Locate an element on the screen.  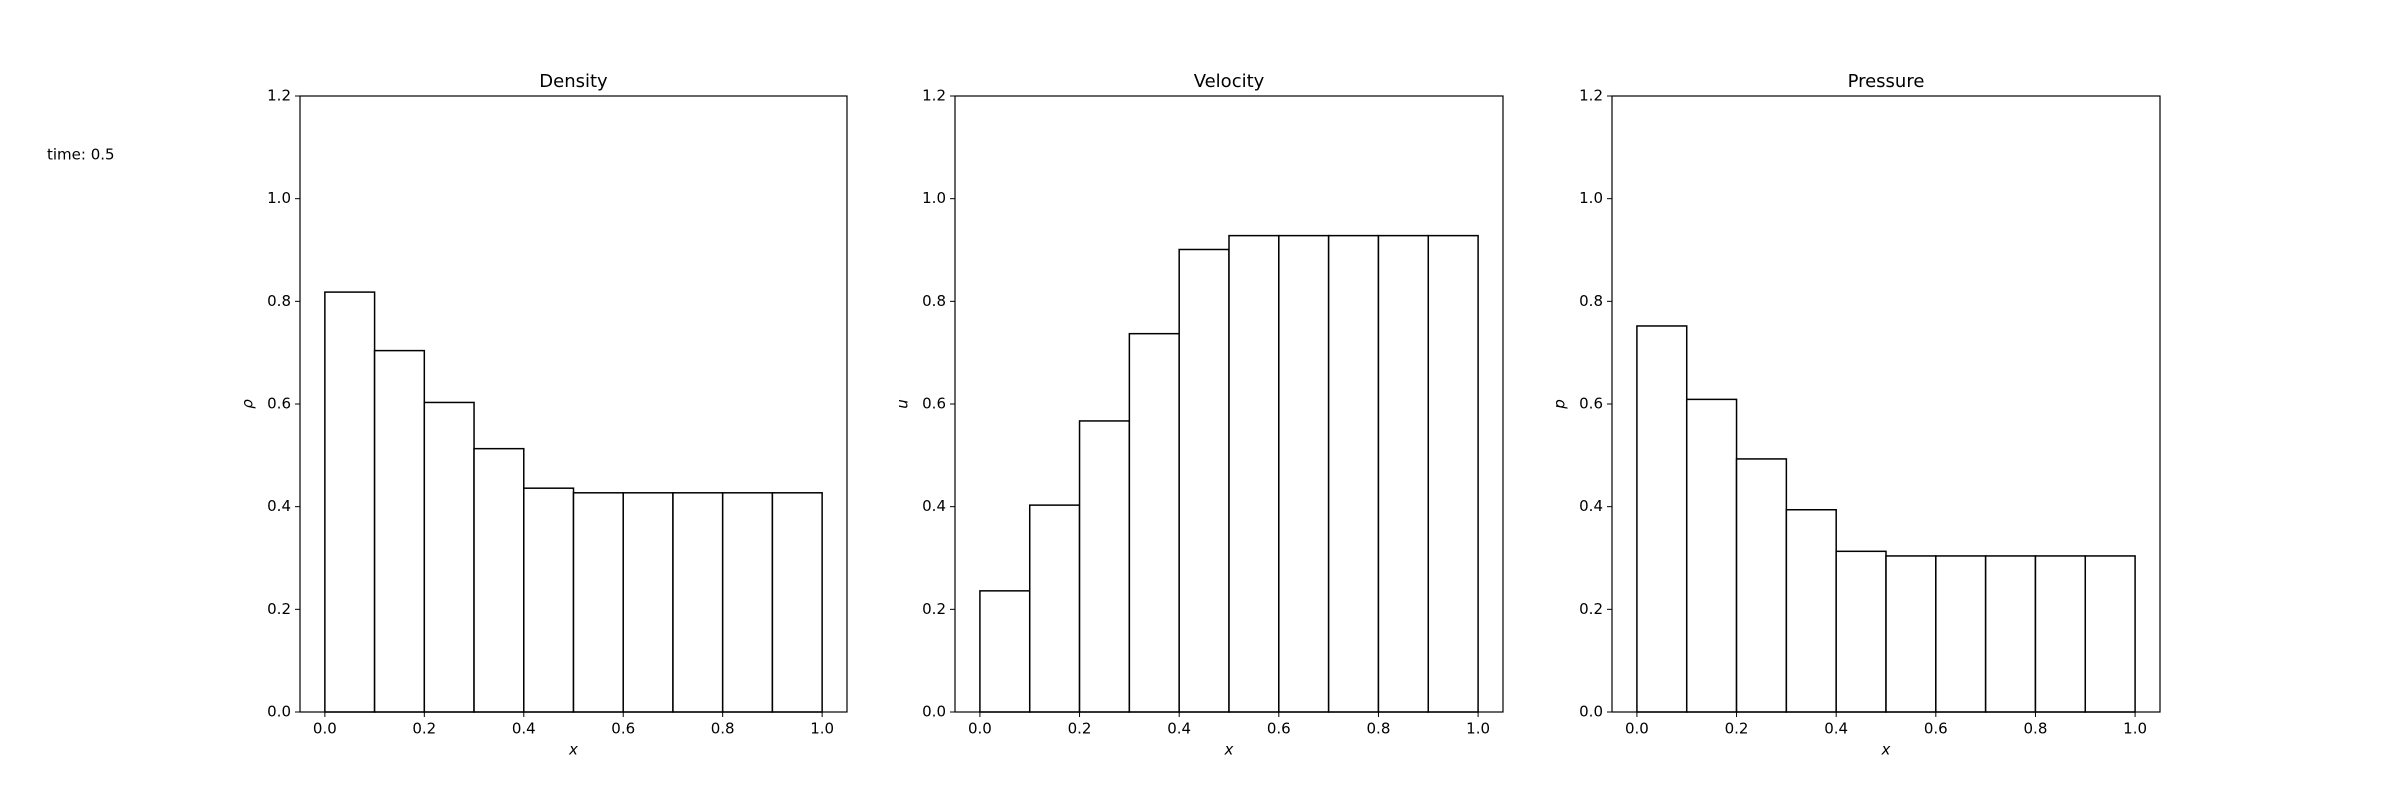
chart-title: Density is located at coordinates (573, 81).